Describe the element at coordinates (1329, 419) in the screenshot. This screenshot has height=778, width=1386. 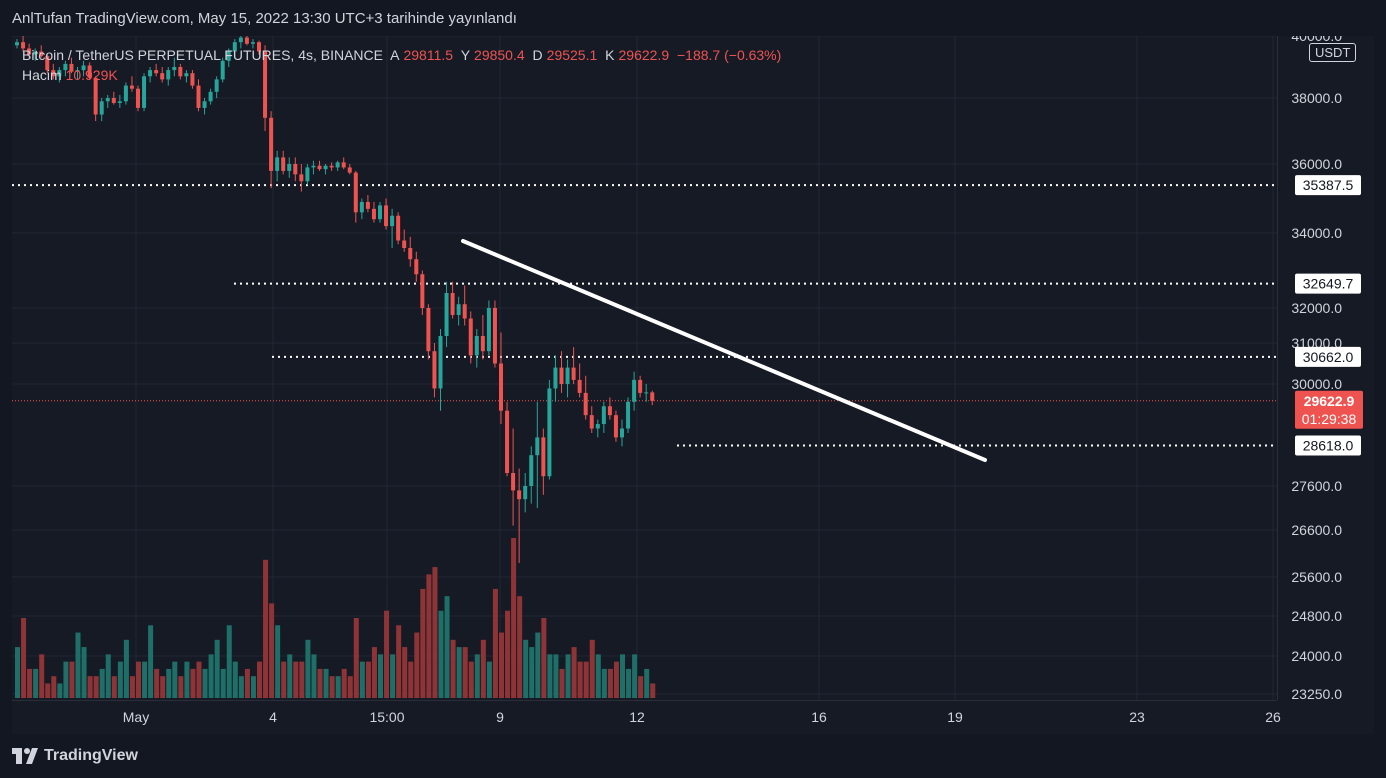
I see `countdown-text: 01:29:38` at that location.